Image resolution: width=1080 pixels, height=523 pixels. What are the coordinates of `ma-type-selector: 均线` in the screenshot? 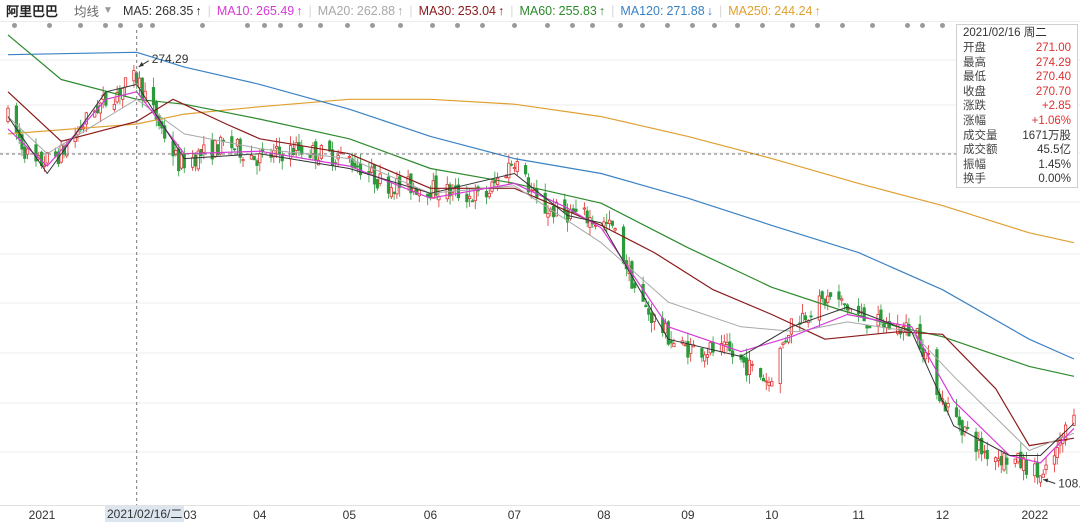 It's located at (87, 12).